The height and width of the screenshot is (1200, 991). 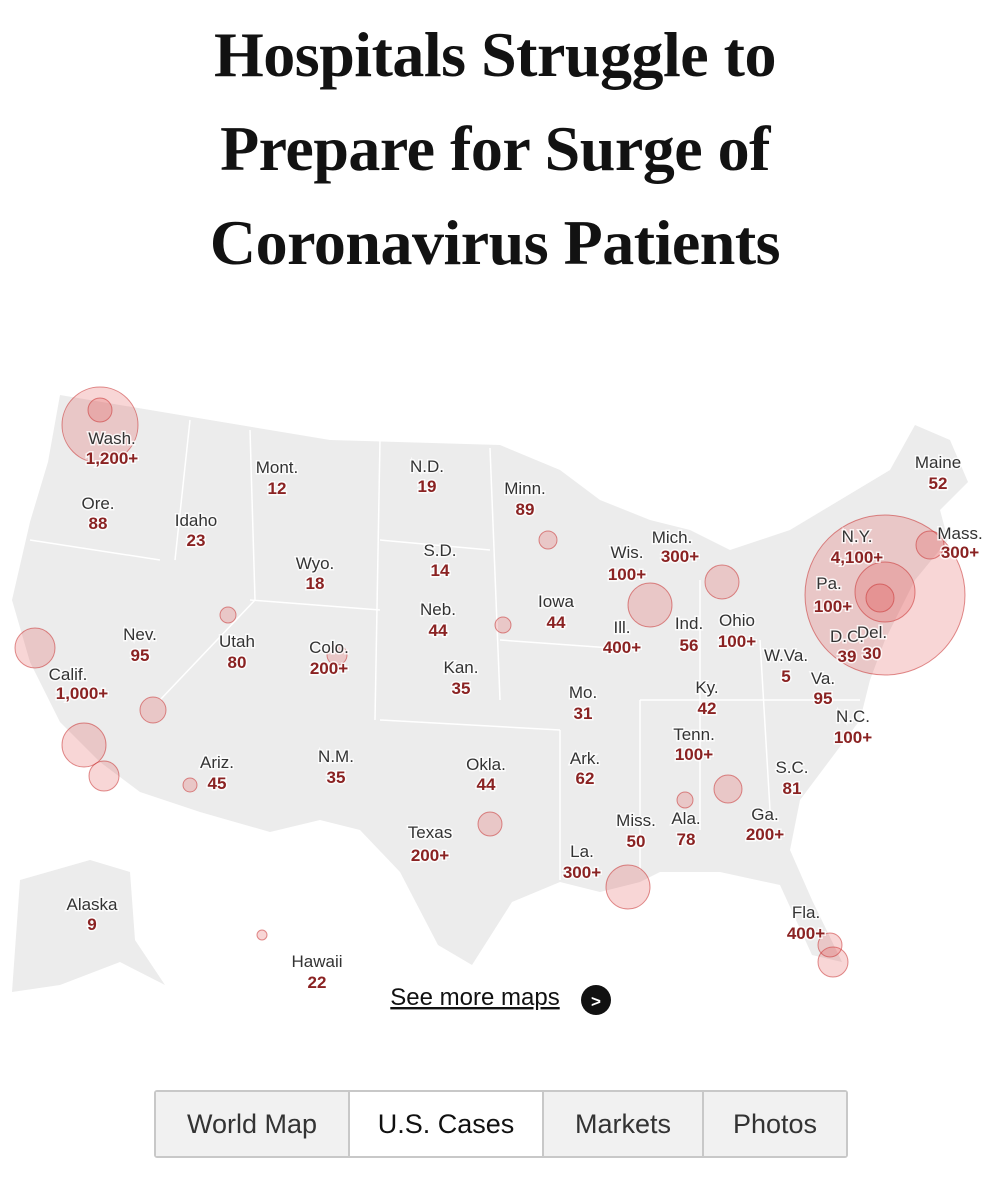 I want to click on state-name: Wyo., so click(x=315, y=563).